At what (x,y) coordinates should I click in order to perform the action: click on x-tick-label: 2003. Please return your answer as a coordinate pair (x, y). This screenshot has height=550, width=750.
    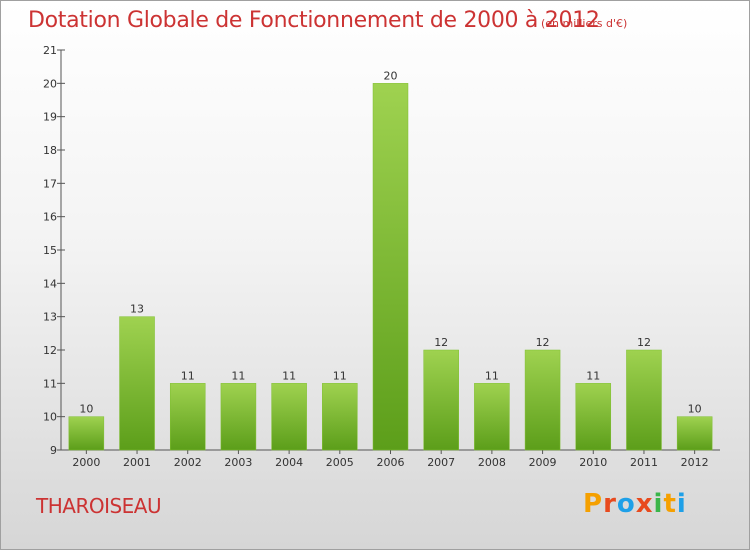
    Looking at the image, I should click on (238, 462).